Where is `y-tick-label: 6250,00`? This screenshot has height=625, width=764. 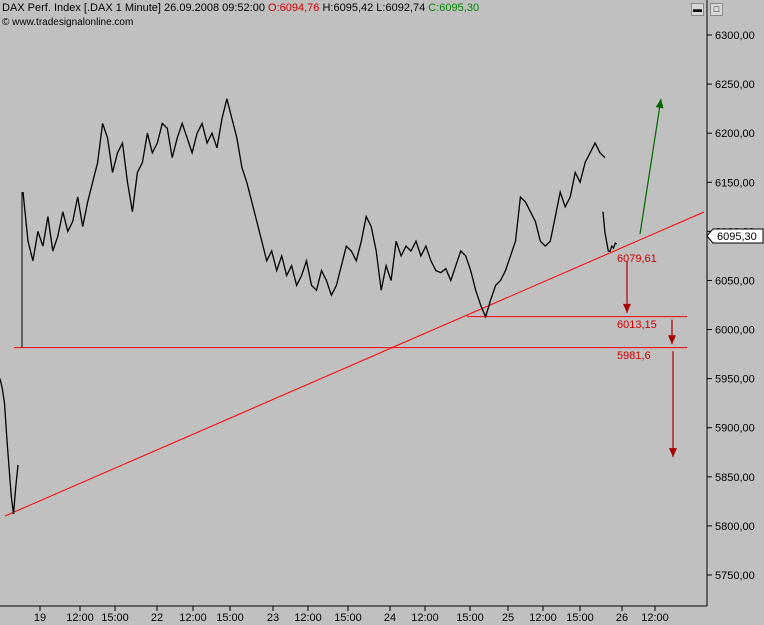
y-tick-label: 6250,00 is located at coordinates (735, 85).